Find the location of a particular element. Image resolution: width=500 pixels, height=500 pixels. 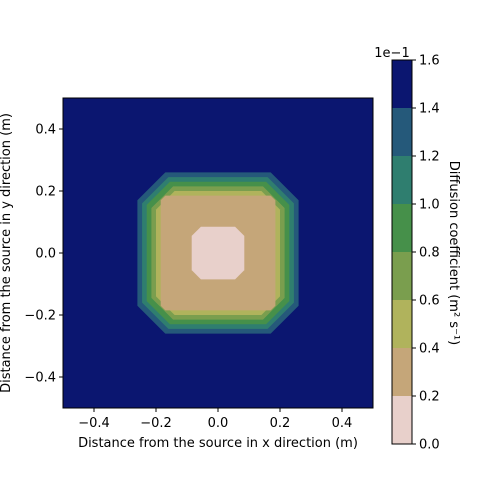

colorbar-tick-label: 1.2 is located at coordinates (429, 157).